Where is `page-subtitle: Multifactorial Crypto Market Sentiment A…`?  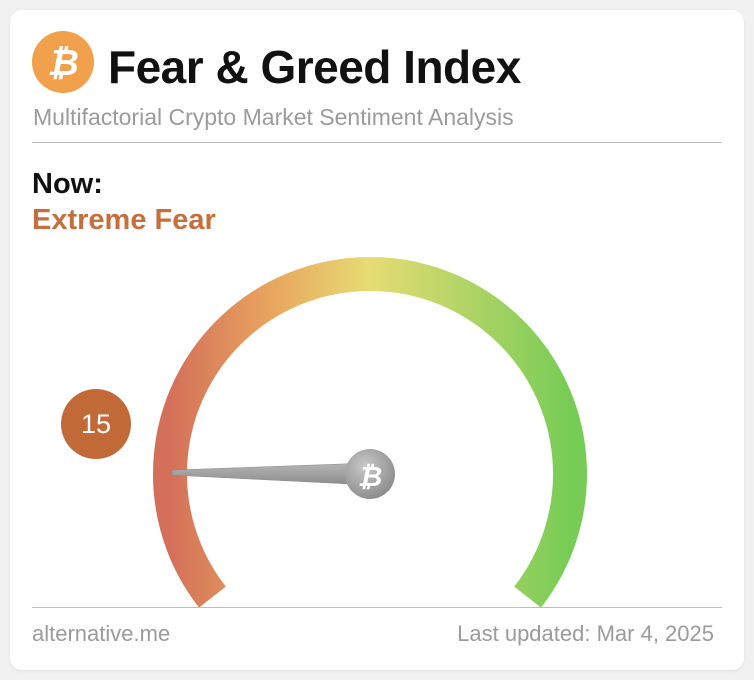 page-subtitle: Multifactorial Crypto Market Sentiment A… is located at coordinates (273, 117).